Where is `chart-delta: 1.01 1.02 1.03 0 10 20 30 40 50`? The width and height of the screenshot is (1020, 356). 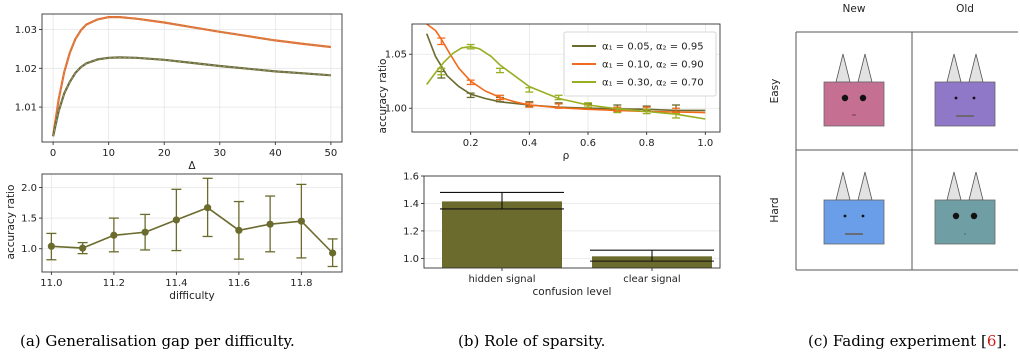
chart-delta: 1.01 1.02 1.03 0 10 20 30 40 50 is located at coordinates (179, 86).